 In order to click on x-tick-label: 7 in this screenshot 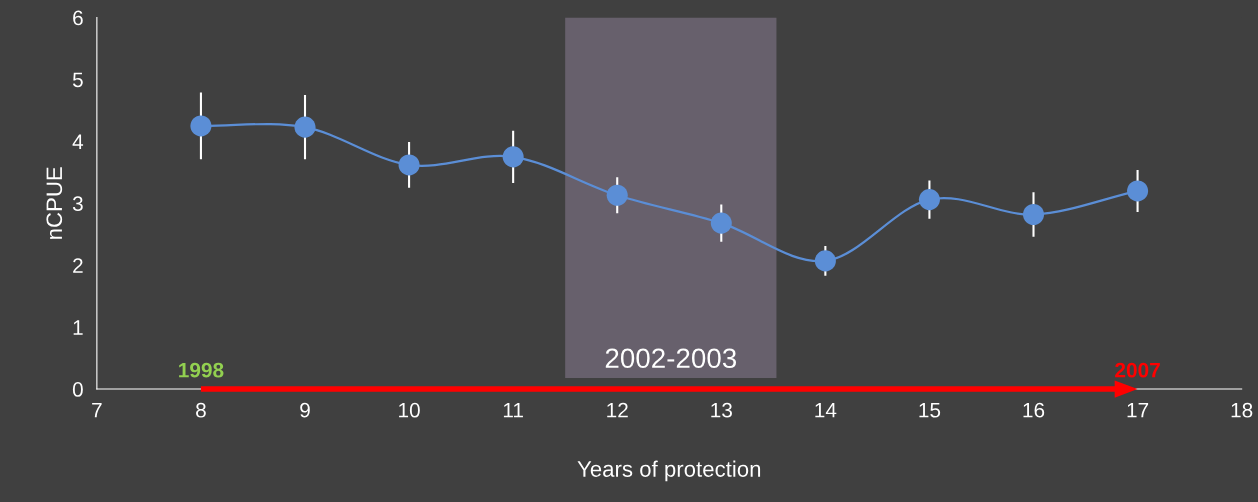, I will do `click(97, 410)`.